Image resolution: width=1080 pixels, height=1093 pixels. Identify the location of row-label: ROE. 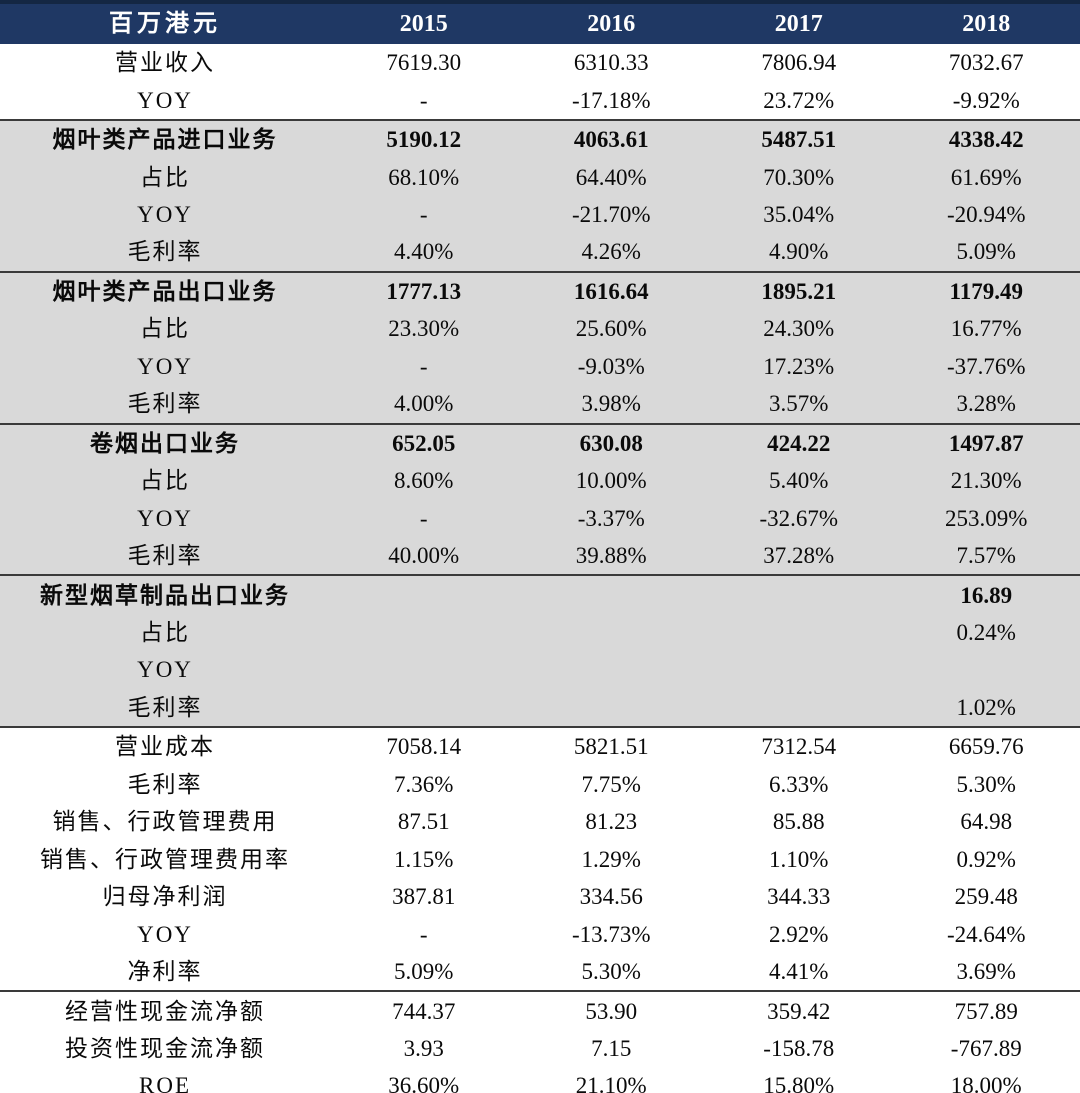
(165, 1083).